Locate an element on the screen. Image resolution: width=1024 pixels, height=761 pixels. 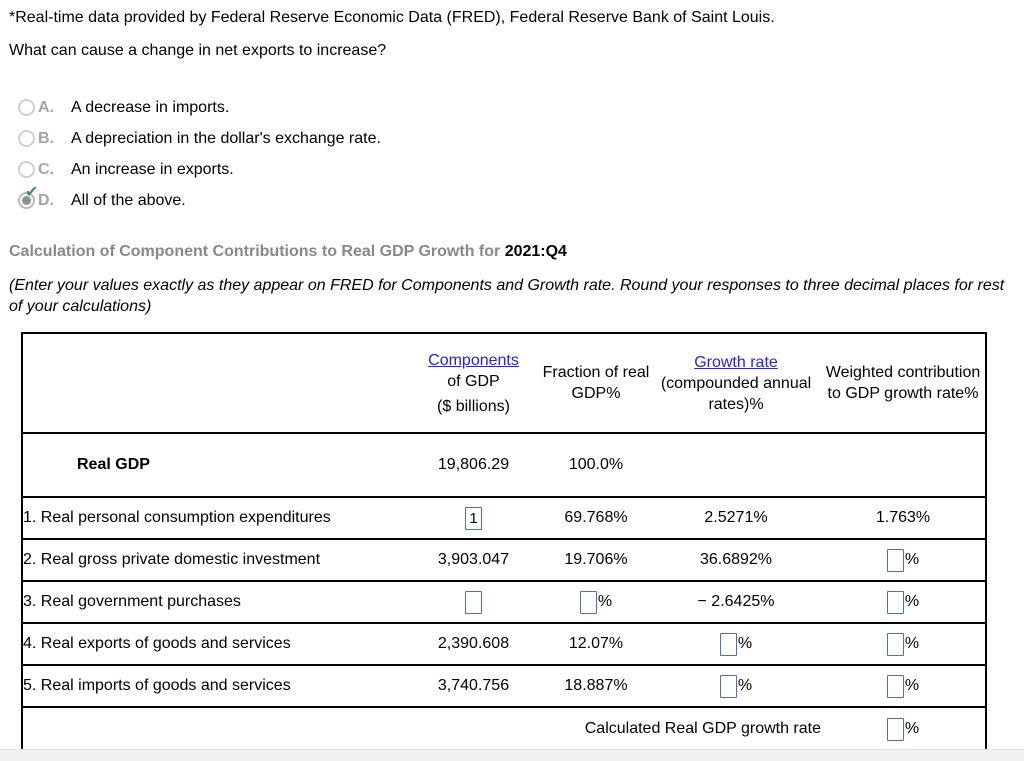
header-components-line2: of GDP is located at coordinates (473, 381).